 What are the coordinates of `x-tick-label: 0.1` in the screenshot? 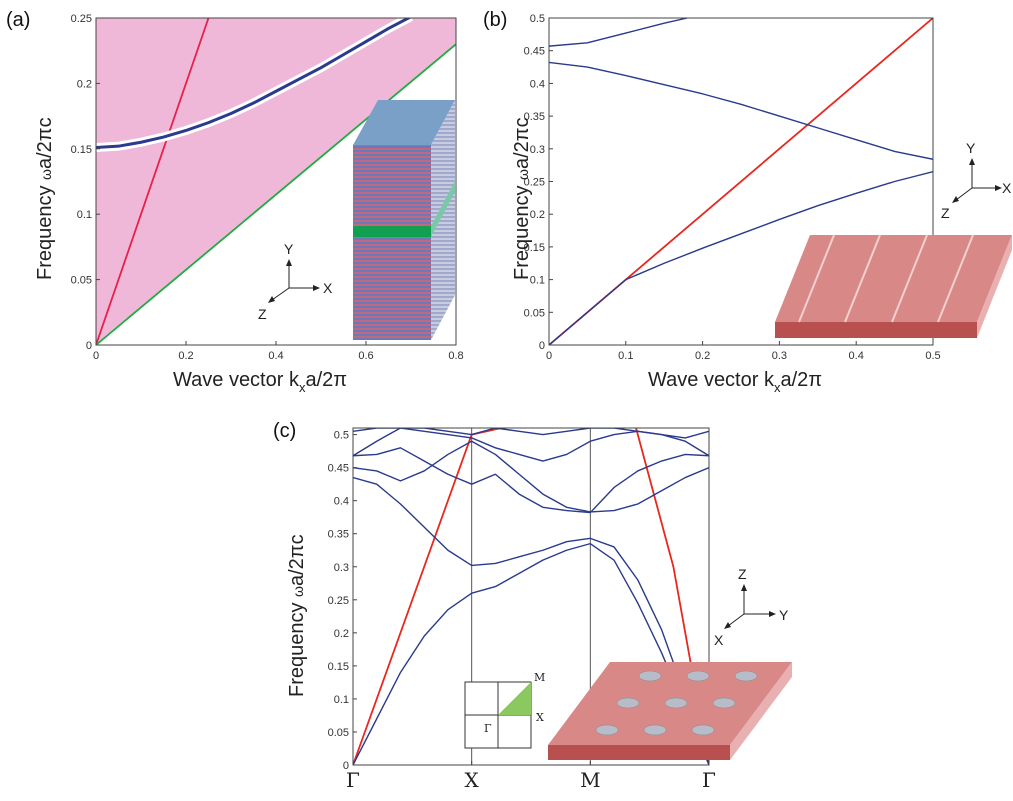 It's located at (625, 356).